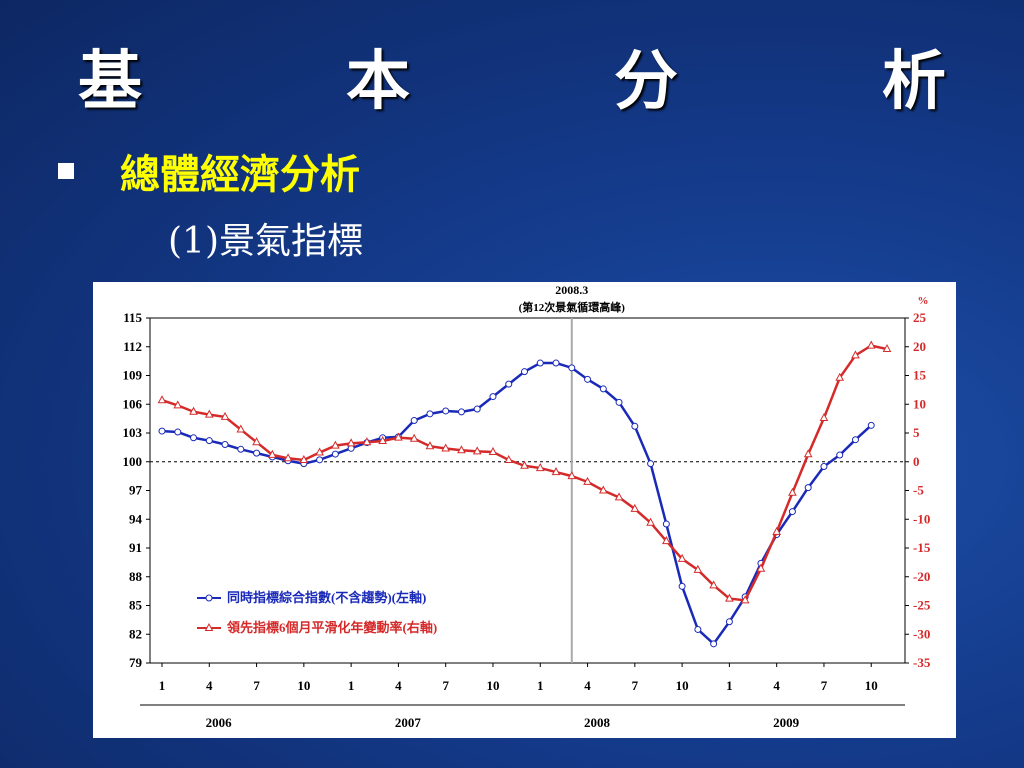 This screenshot has height=768, width=1024. What do you see at coordinates (547, 81) in the screenshot?
I see `slide-title: 基 本 分 析` at bounding box center [547, 81].